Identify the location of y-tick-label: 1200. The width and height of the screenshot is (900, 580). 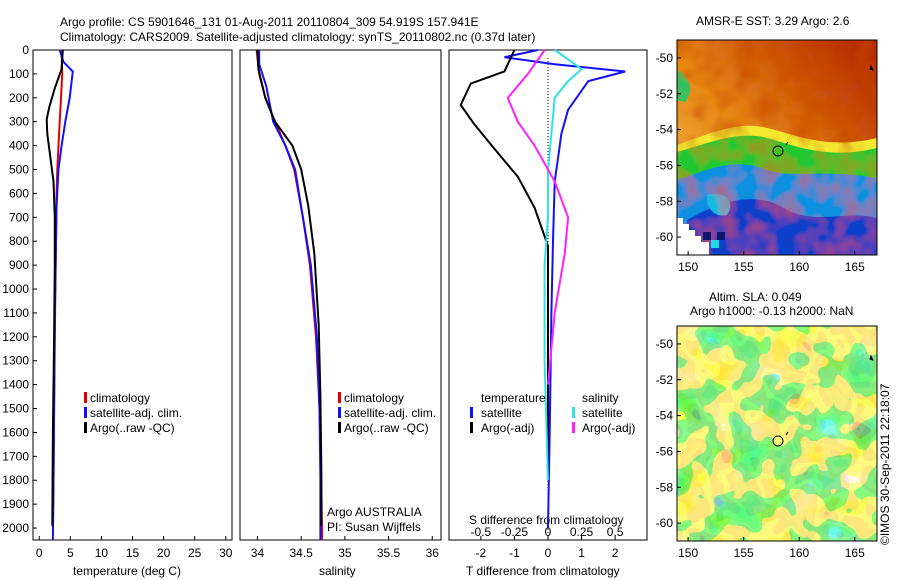
(15, 337).